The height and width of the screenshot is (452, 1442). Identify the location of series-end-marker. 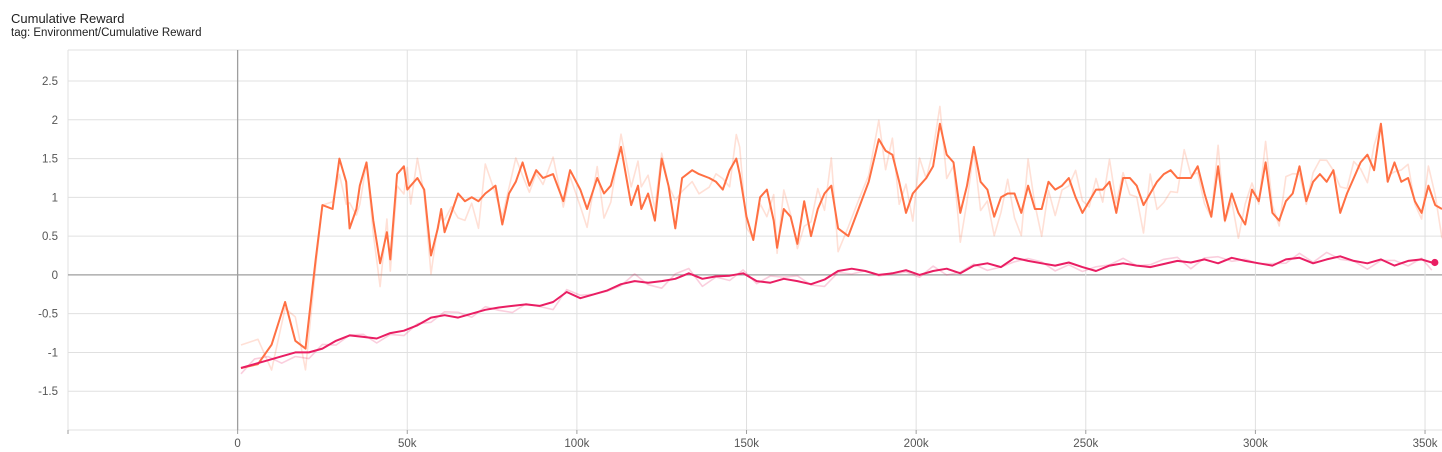
(1435, 262).